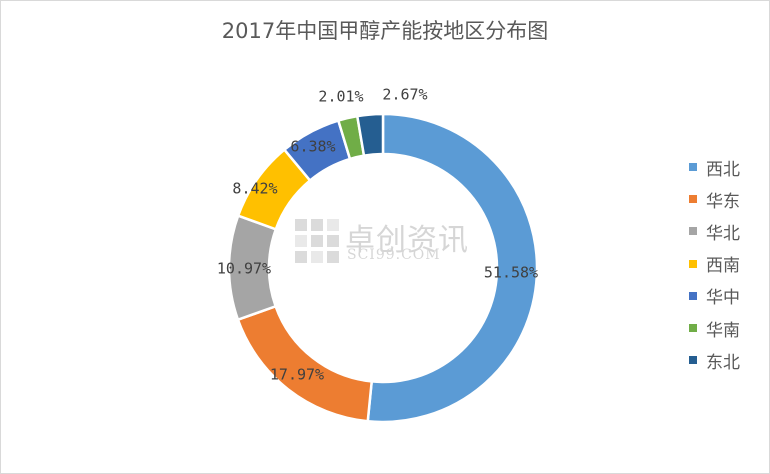  What do you see at coordinates (404, 95) in the screenshot?
I see `data-label-7: 2.67%` at bounding box center [404, 95].